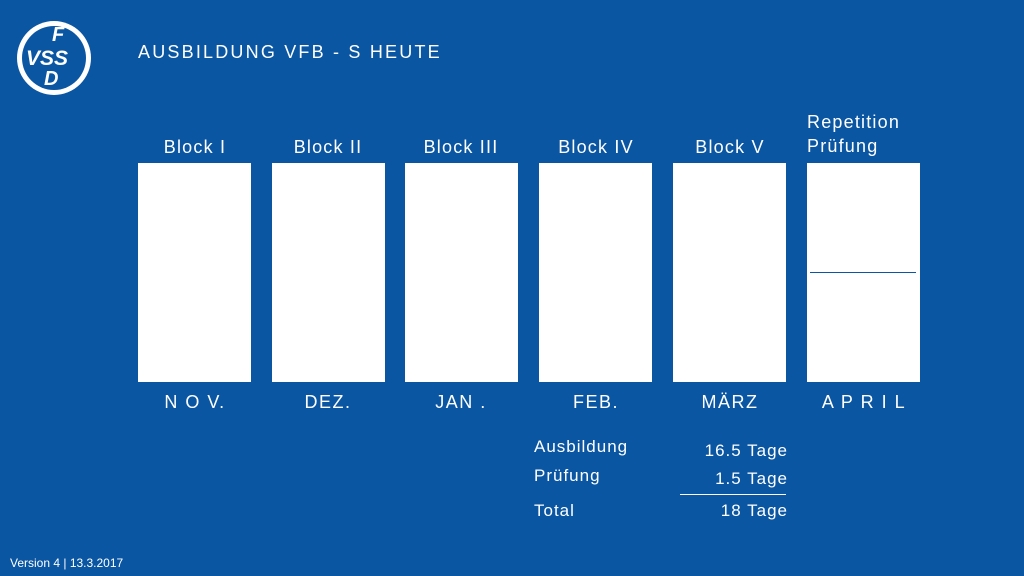 The height and width of the screenshot is (576, 1024). What do you see at coordinates (195, 402) in the screenshot?
I see `month-nov: N O V.` at bounding box center [195, 402].